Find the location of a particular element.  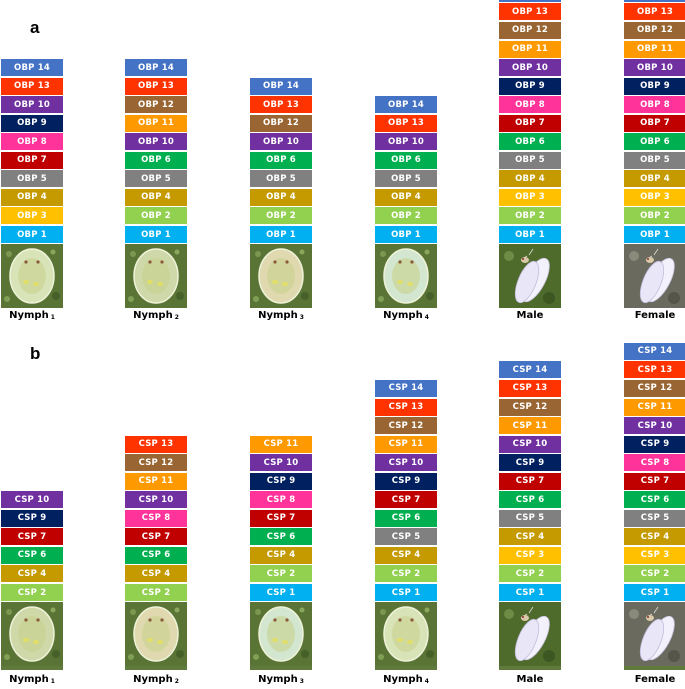

stage-subscript: 1 is located at coordinates (52, 317).